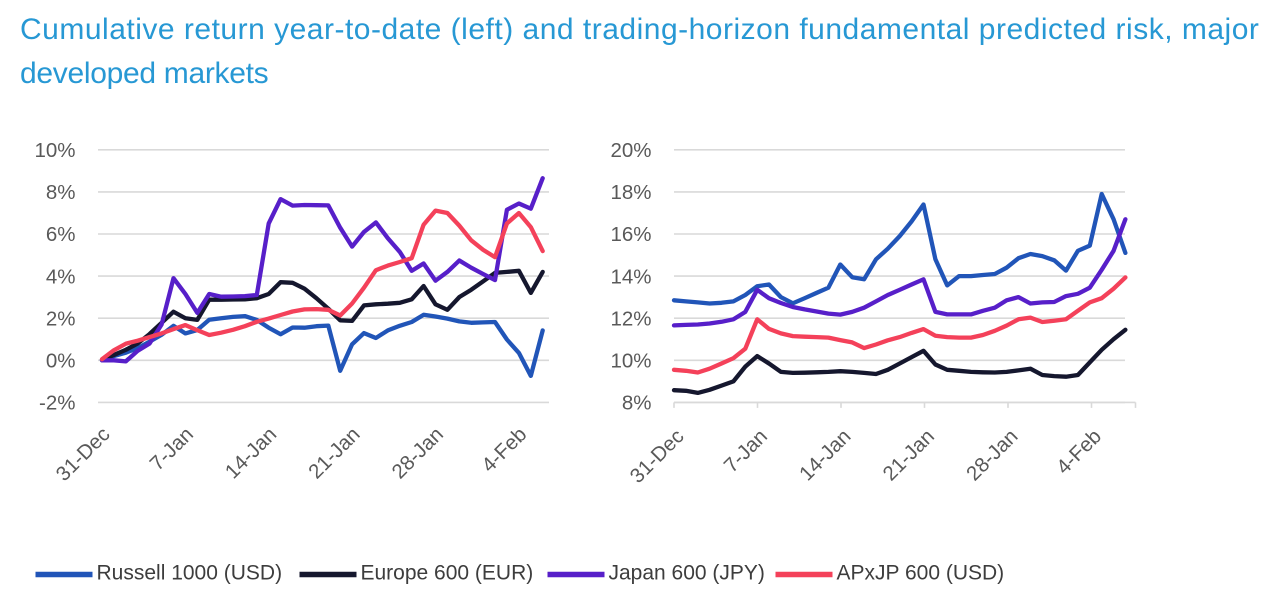 The image size is (1282, 604). I want to click on svg-text: 12%, so click(630, 318).